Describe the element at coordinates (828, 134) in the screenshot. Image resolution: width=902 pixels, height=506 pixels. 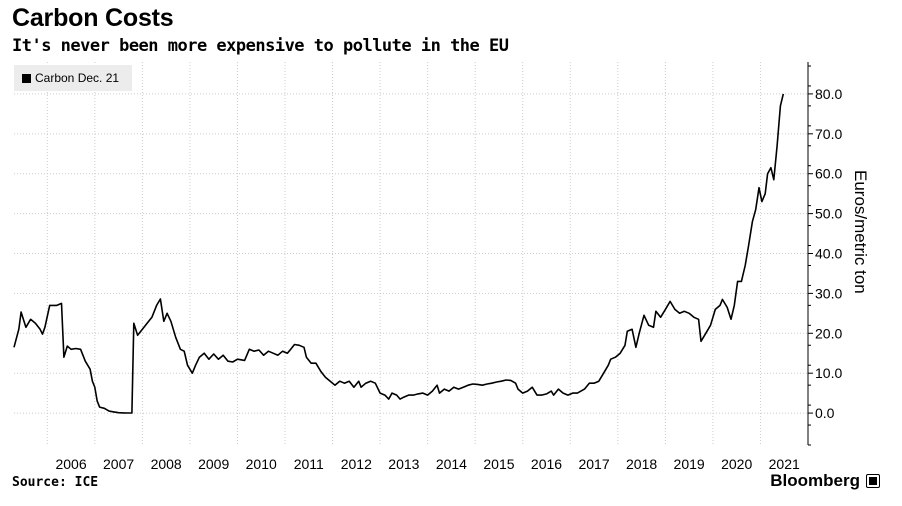
I see `y-tick-label-70.0: 70.0` at that location.